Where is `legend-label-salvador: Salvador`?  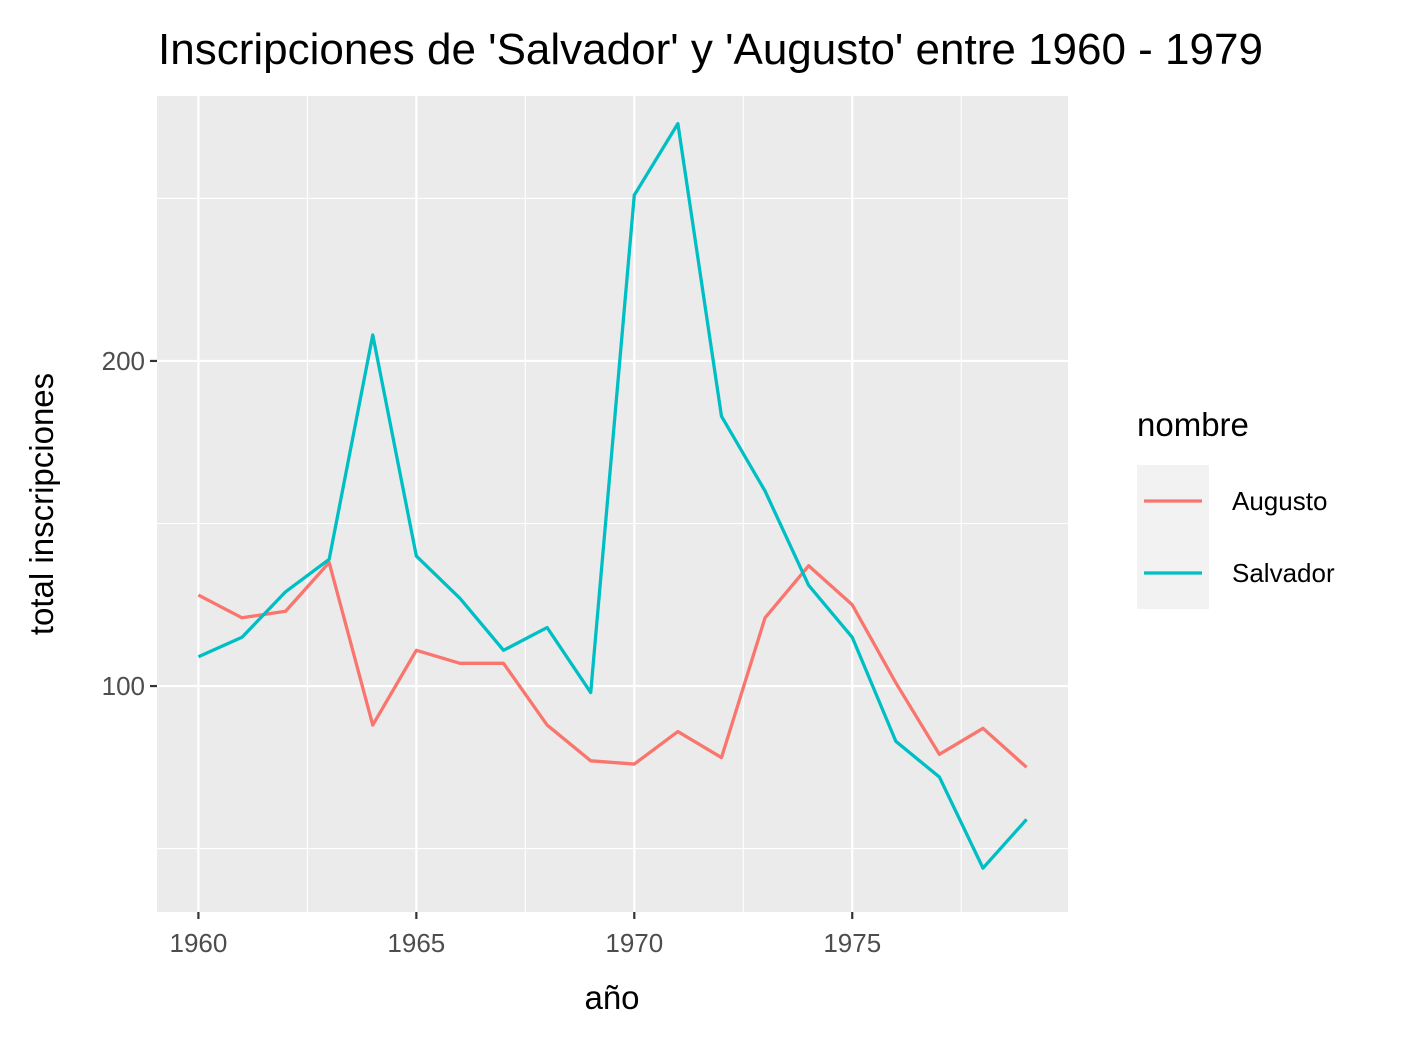
legend-label-salvador: Salvador is located at coordinates (1283, 573).